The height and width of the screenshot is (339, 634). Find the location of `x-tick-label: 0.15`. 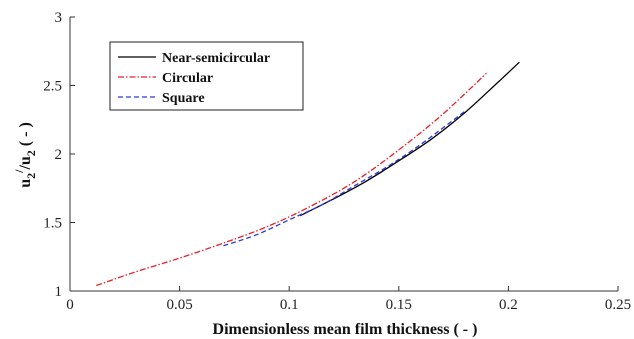

x-tick-label: 0.15 is located at coordinates (399, 305).